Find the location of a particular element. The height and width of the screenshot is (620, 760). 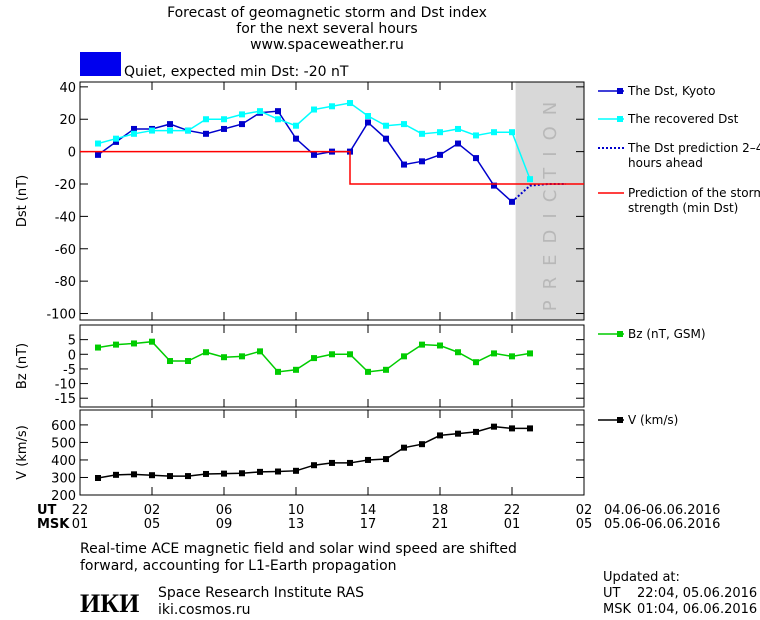

y-tick-label: -5 is located at coordinates (69, 370).